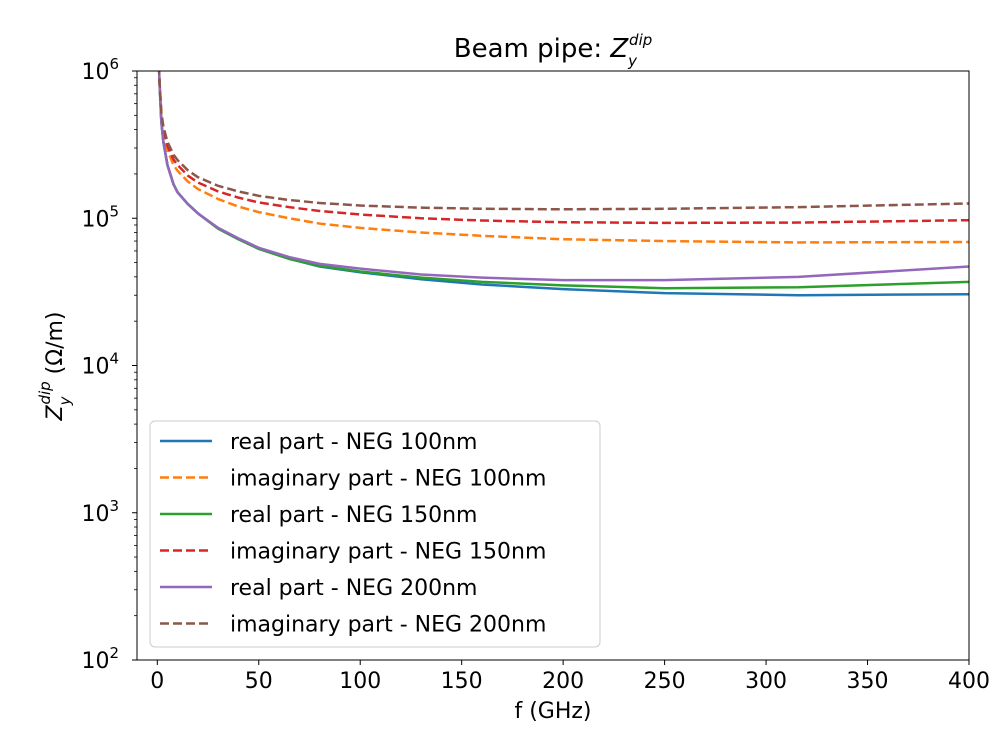 The height and width of the screenshot is (755, 1000). What do you see at coordinates (619, 49) in the screenshot?
I see `chart-title-var: Z` at bounding box center [619, 49].